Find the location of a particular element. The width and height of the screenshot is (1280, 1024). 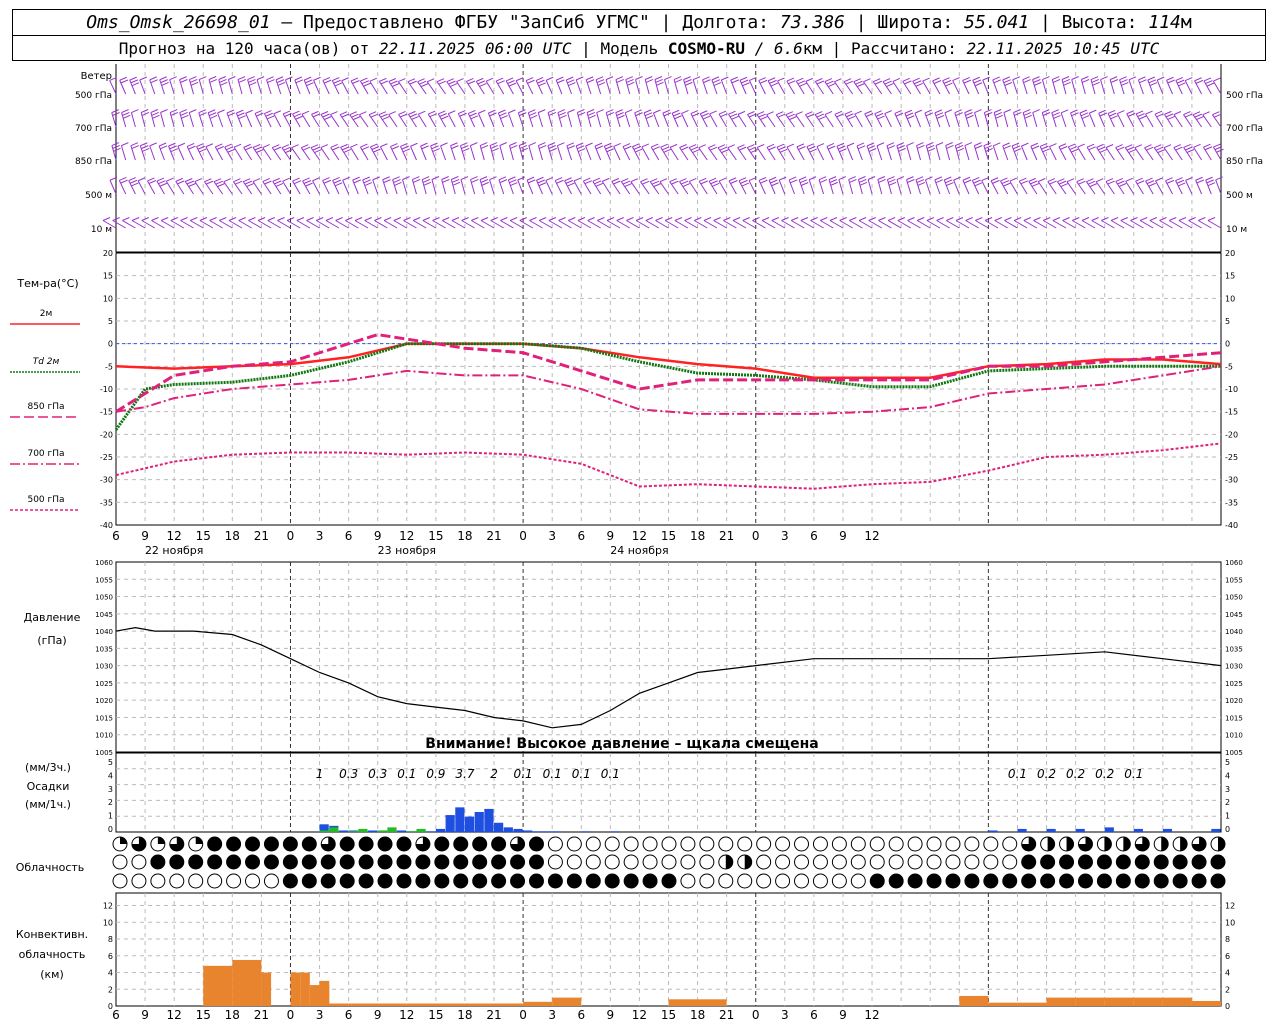

temp-ytick: -20 is located at coordinates (106, 434).